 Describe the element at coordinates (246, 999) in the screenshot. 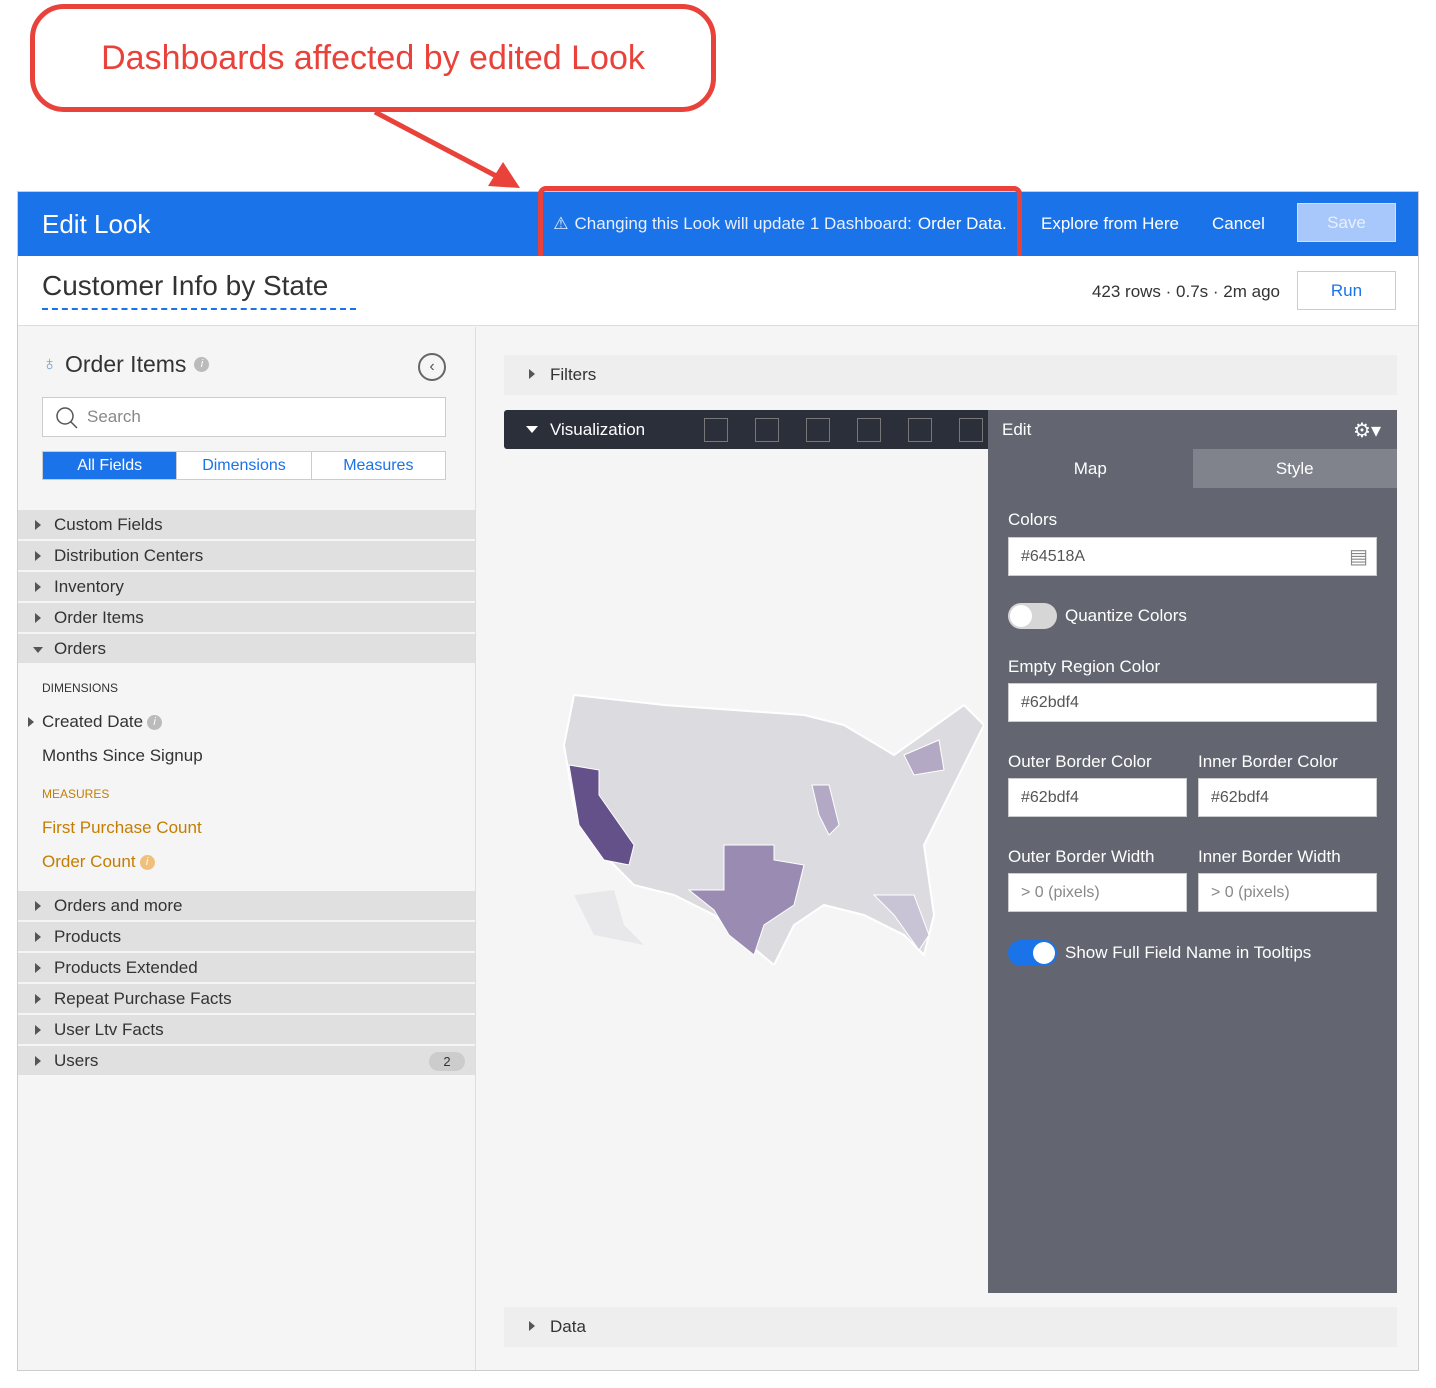

I see `view-item: Repeat Purchase Facts` at that location.